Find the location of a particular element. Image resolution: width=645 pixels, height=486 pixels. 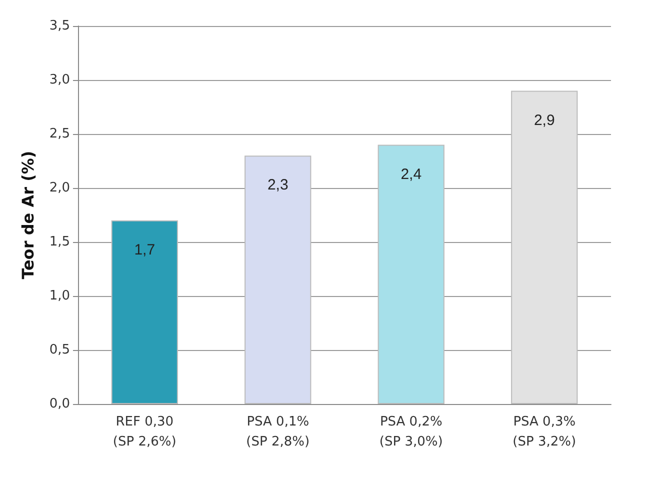

y-tick-label: 3,0 is located at coordinates (59, 80).